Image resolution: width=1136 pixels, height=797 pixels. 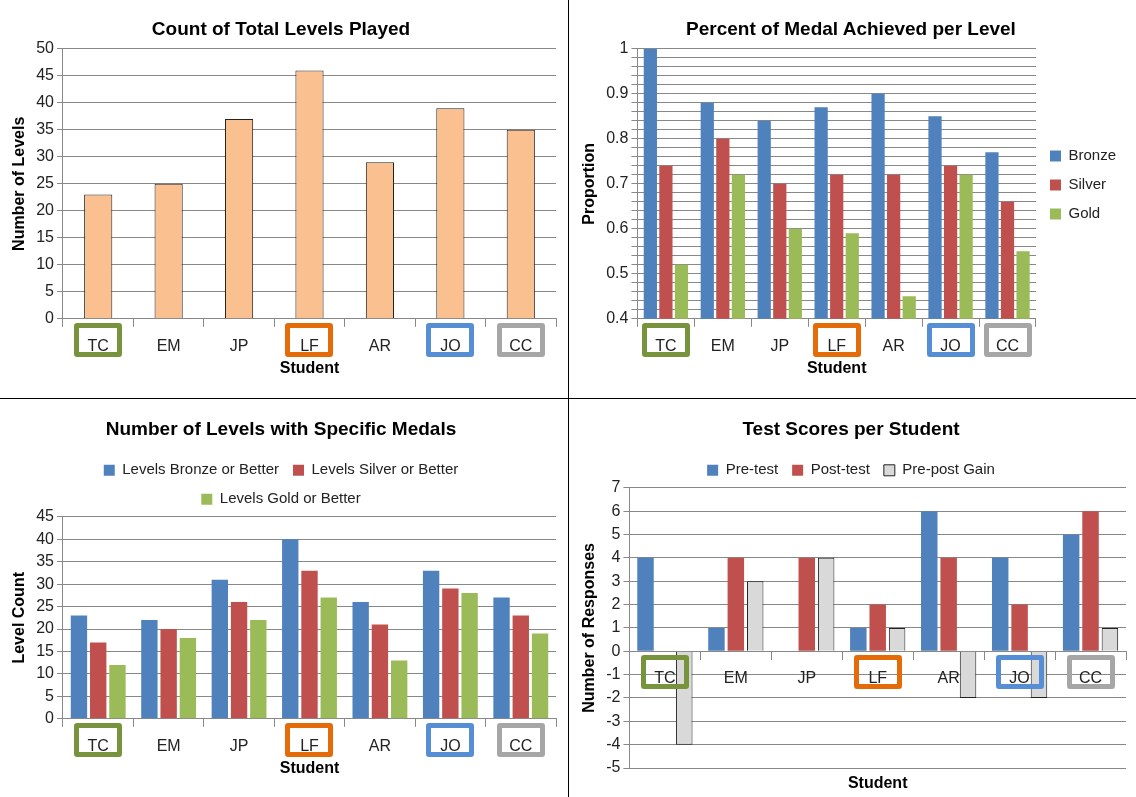 What do you see at coordinates (616, 487) in the screenshot?
I see `y-tick-label: 7` at bounding box center [616, 487].